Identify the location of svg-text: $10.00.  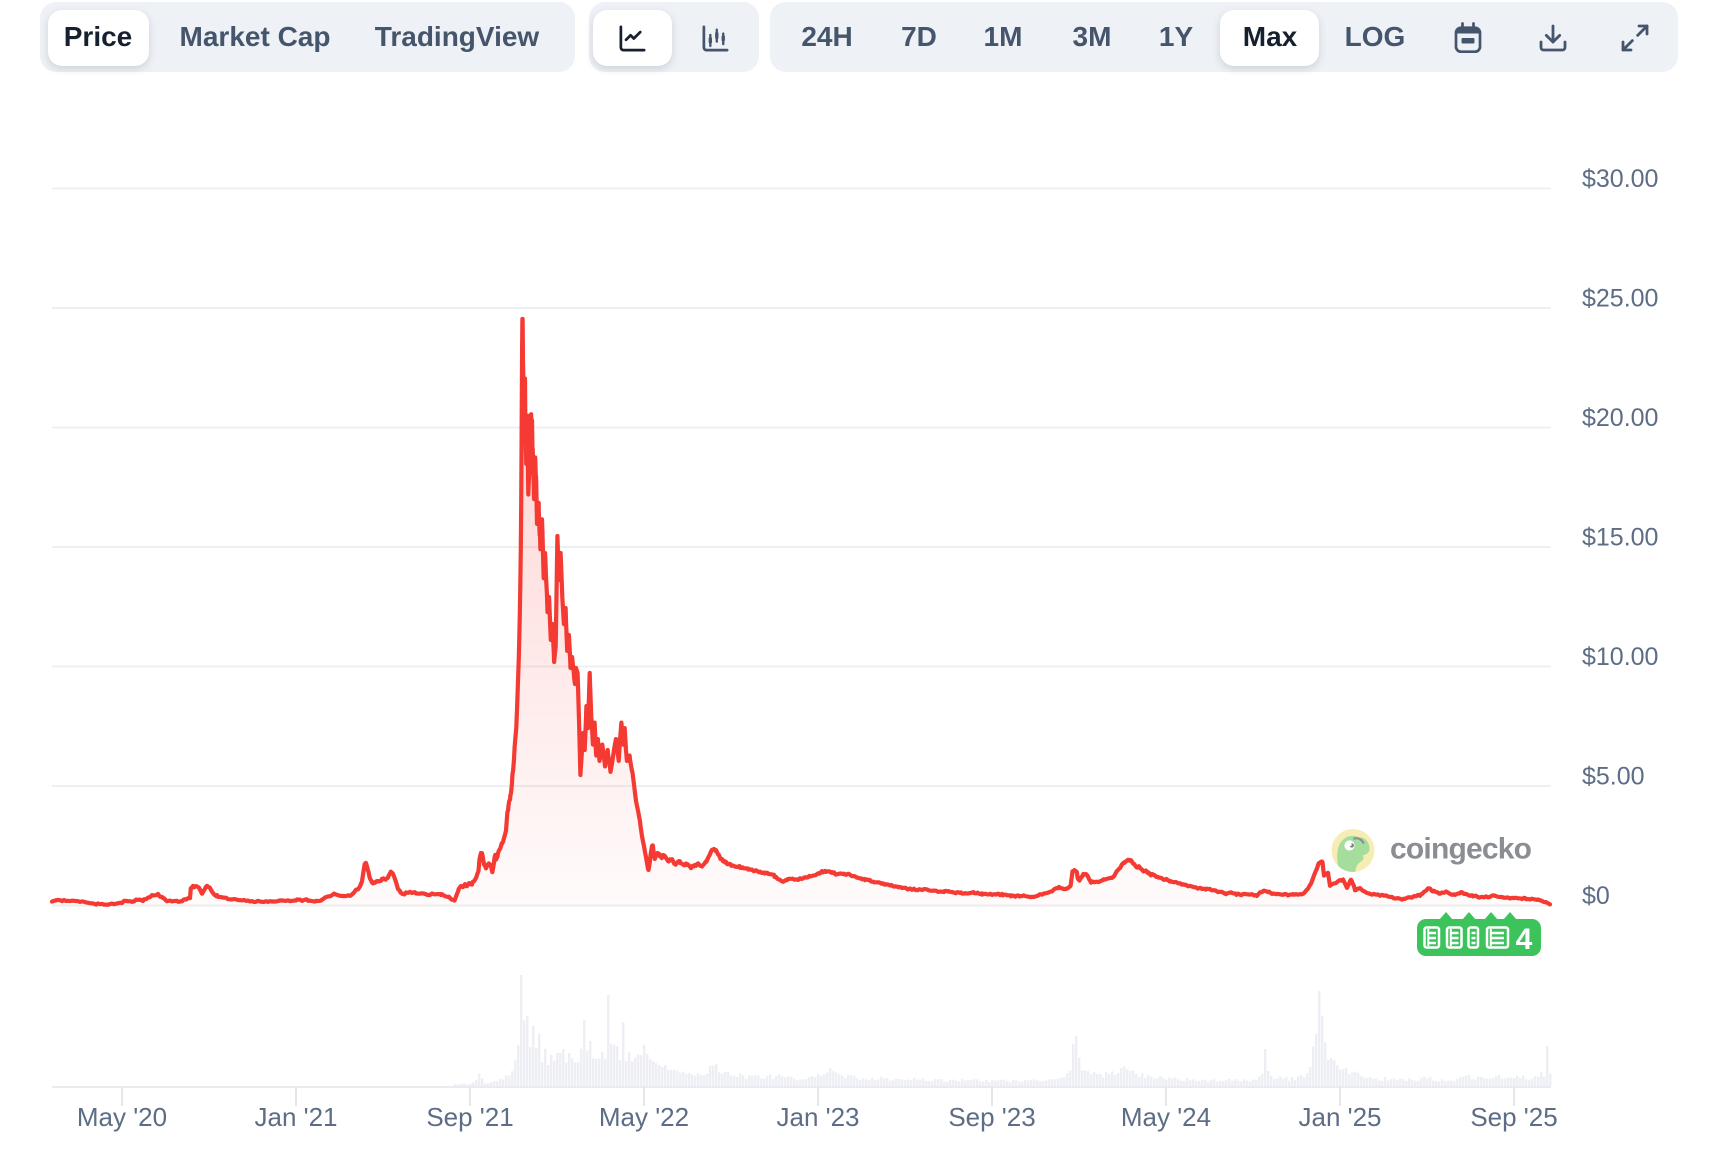
(1620, 657).